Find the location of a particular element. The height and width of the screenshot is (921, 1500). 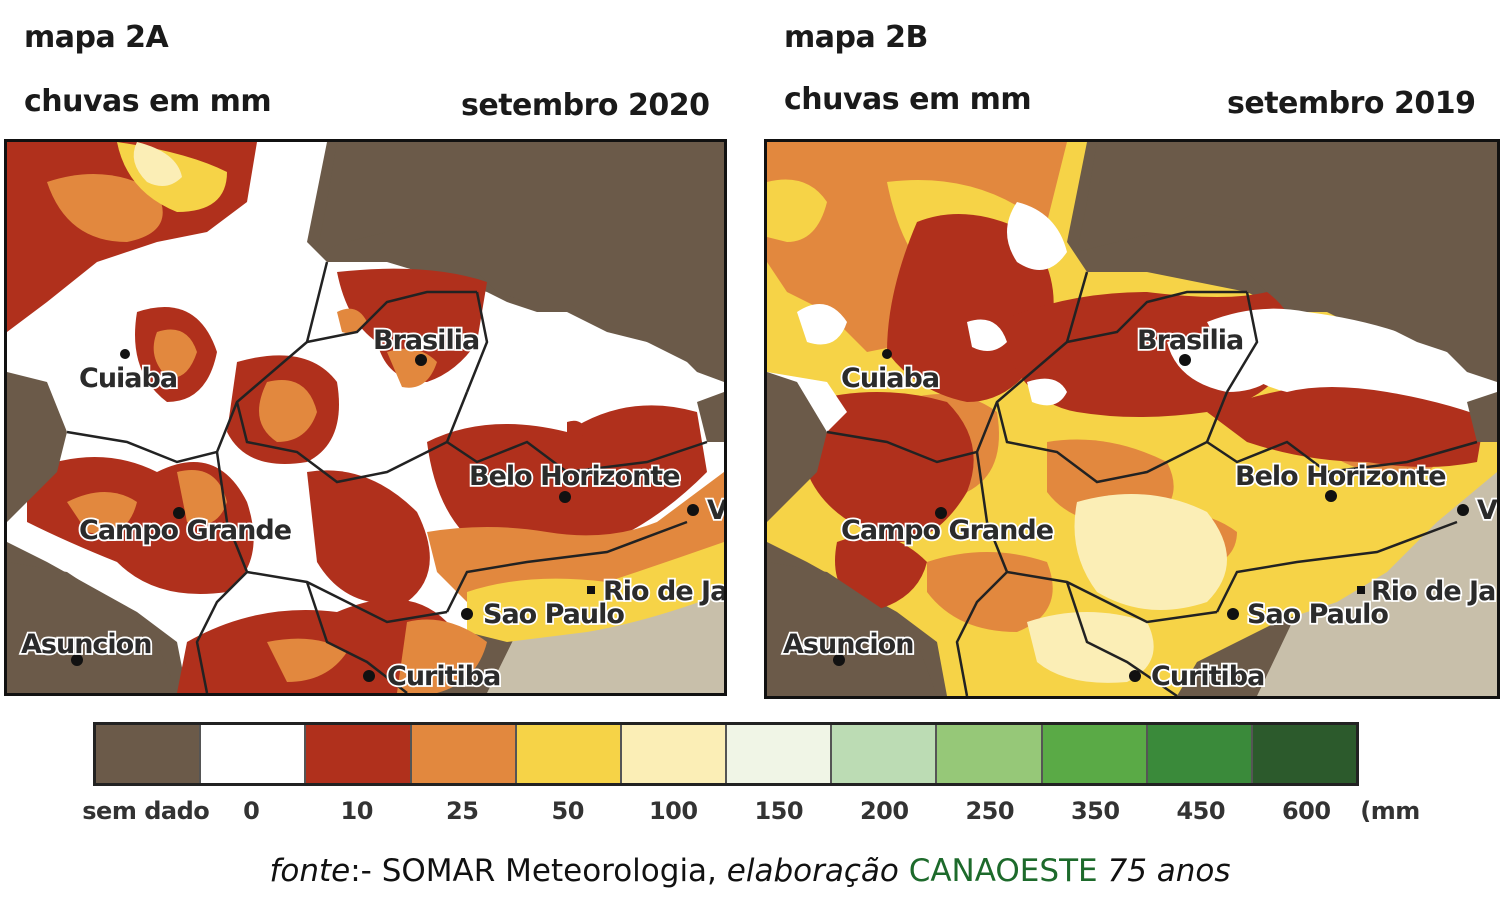

legend-label: 150 is located at coordinates (779, 811).